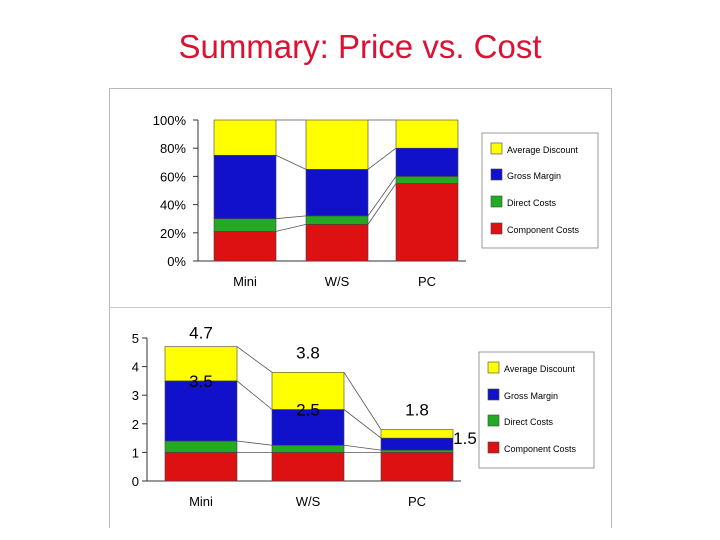 The height and width of the screenshot is (540, 720). I want to click on y-tick-label: 20%, so click(173, 233).